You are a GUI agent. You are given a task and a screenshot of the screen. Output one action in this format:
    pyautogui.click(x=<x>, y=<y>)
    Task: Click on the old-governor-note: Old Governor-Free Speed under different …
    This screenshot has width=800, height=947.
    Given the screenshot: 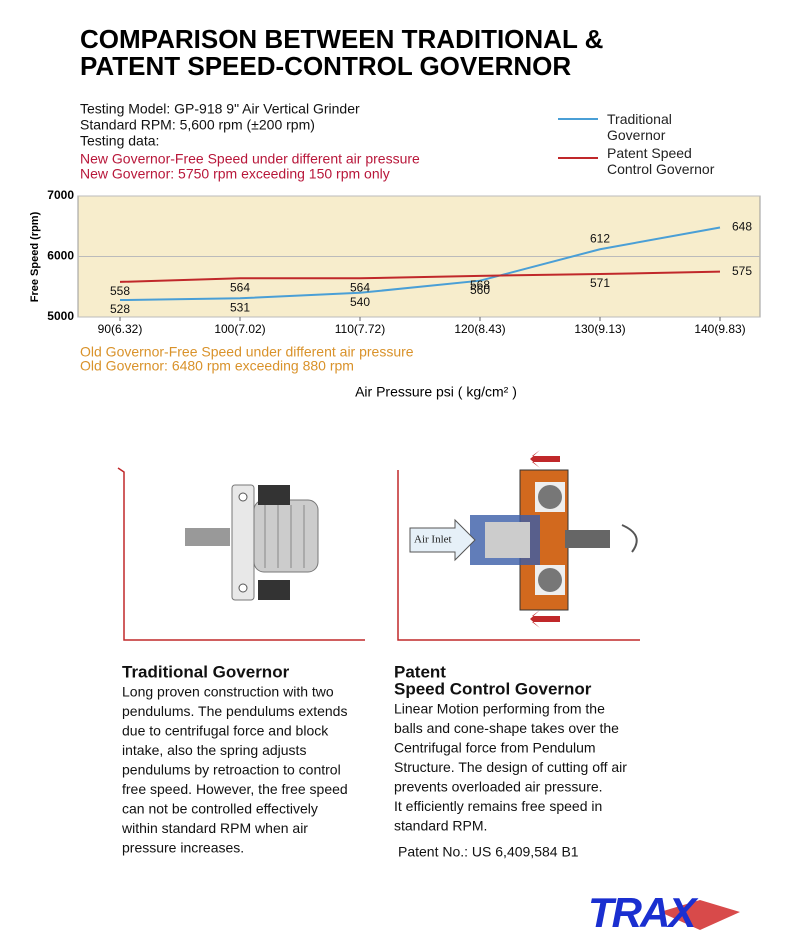 What is the action you would take?
    pyautogui.click(x=247, y=352)
    